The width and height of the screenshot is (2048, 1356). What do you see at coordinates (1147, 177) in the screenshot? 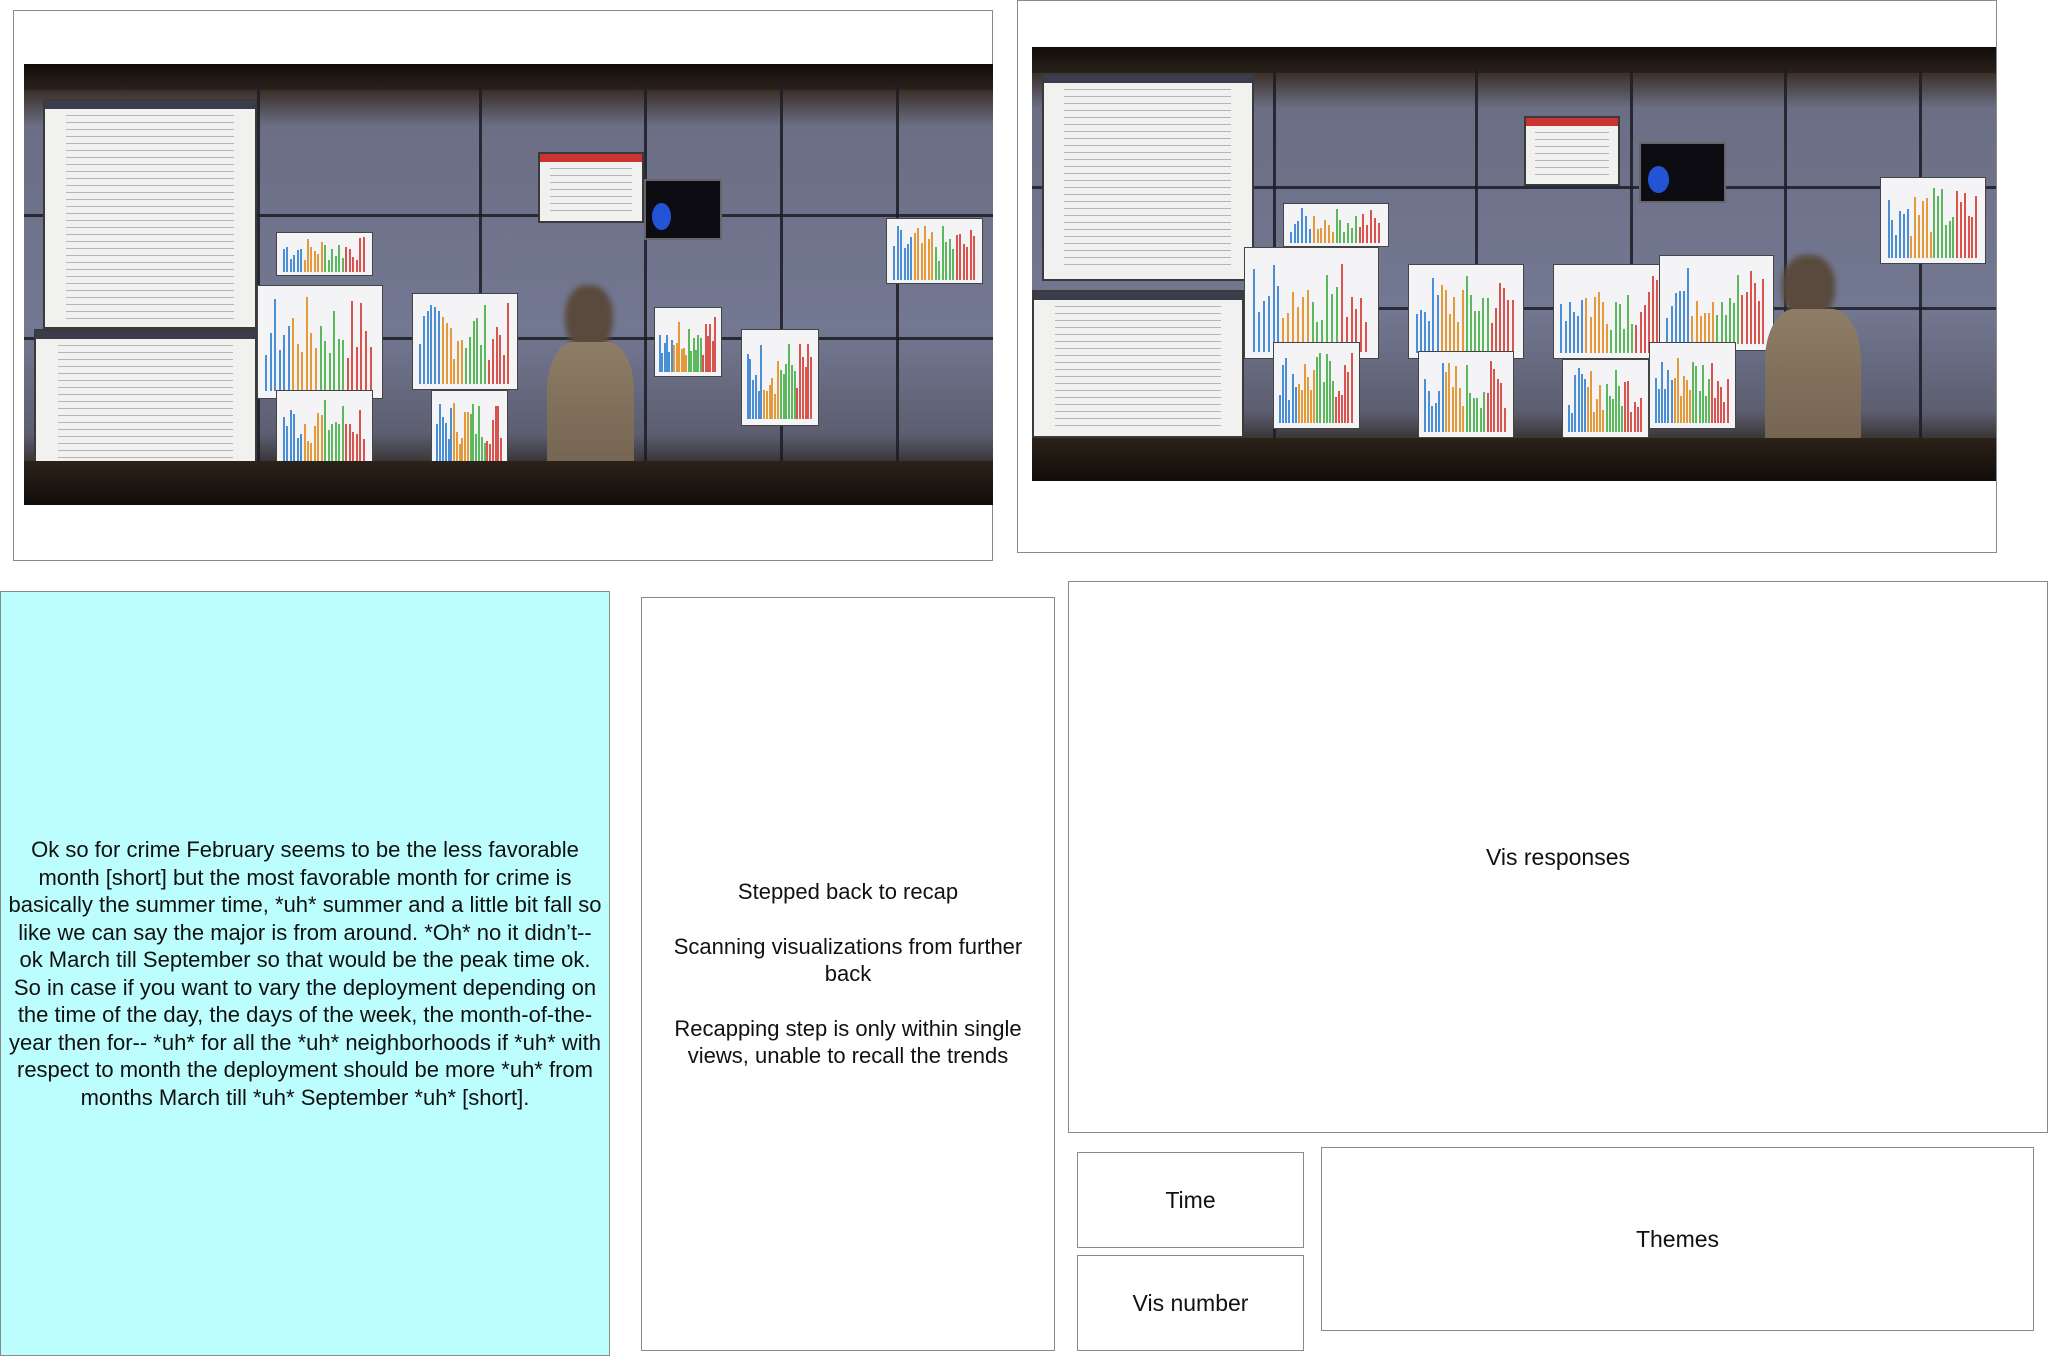
I see `data-description-window` at bounding box center [1147, 177].